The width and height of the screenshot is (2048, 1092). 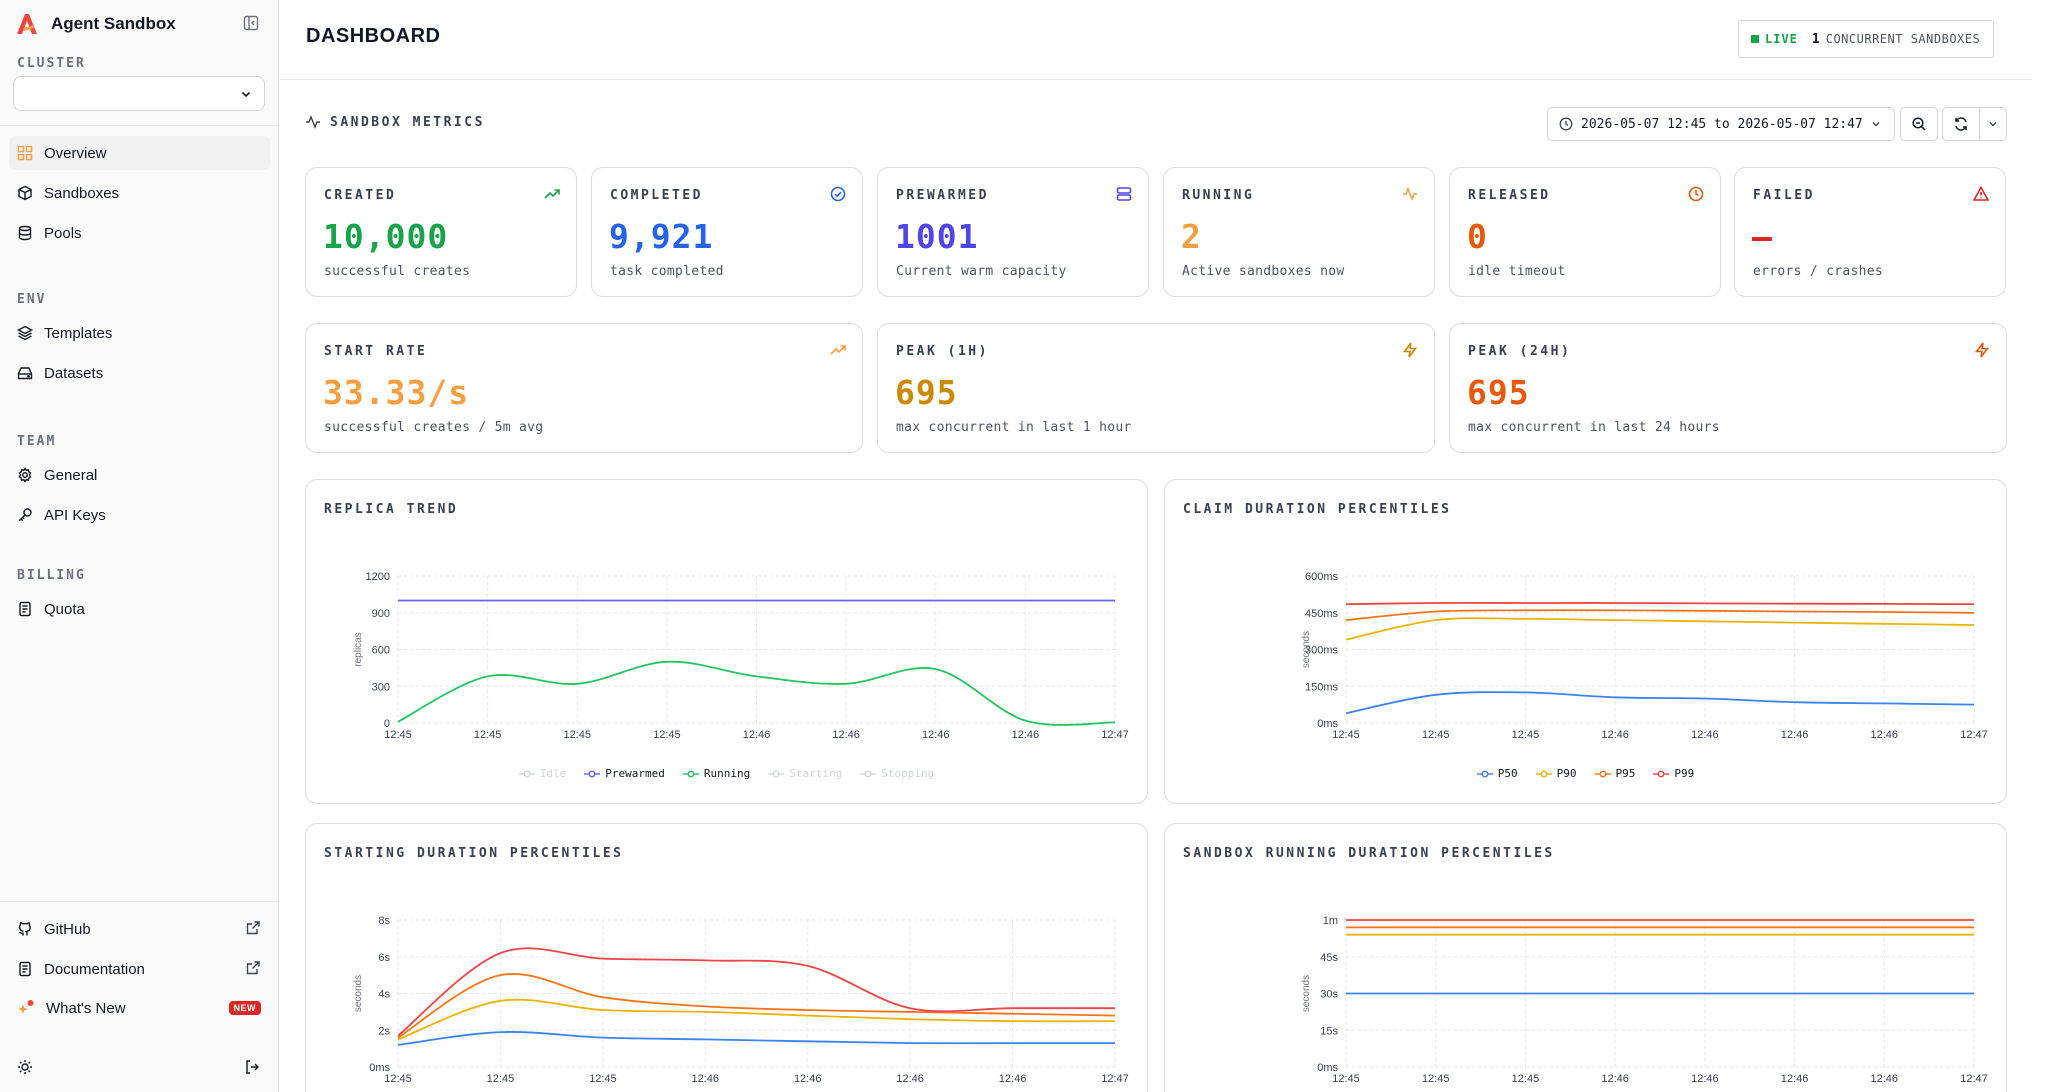 I want to click on chart-title: SANDBOX RUNNING DURATION PERCENTILES, so click(x=1369, y=853).